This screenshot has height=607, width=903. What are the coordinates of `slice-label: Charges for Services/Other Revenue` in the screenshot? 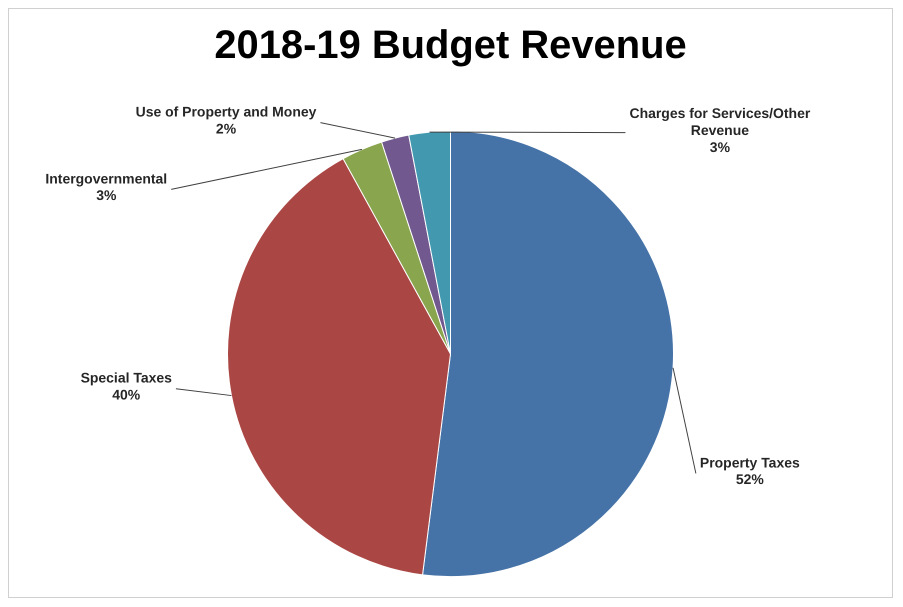 It's located at (720, 121).